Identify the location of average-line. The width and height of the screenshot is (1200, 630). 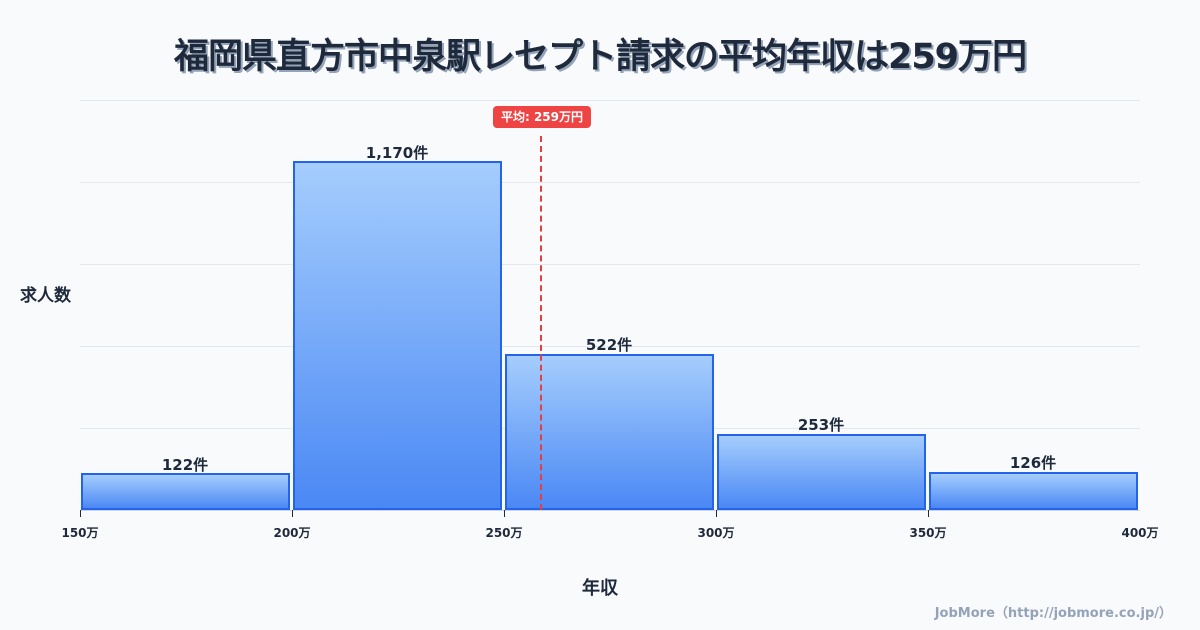
(541, 323).